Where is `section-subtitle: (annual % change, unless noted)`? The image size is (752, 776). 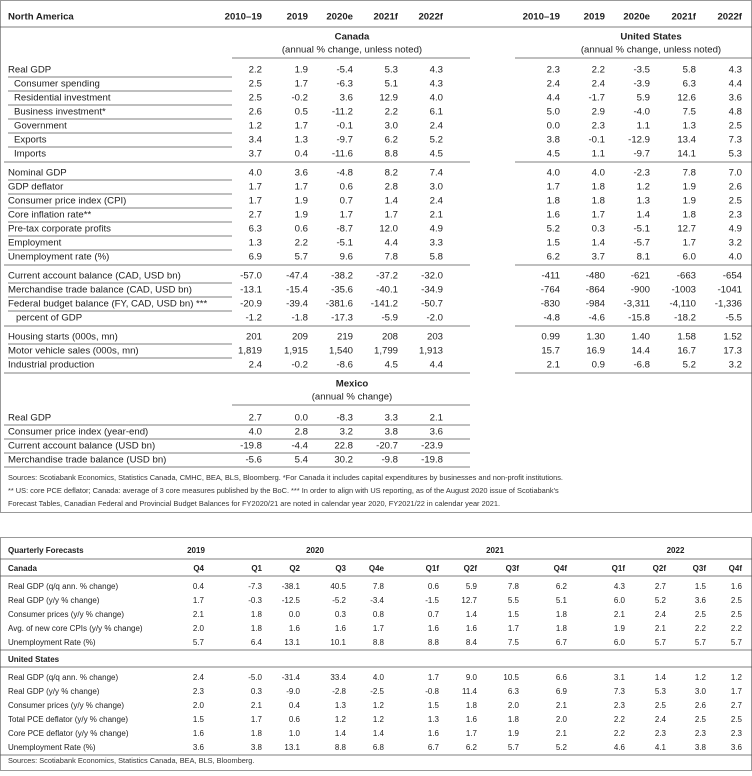
section-subtitle: (annual % change, unless noted) is located at coordinates (352, 50).